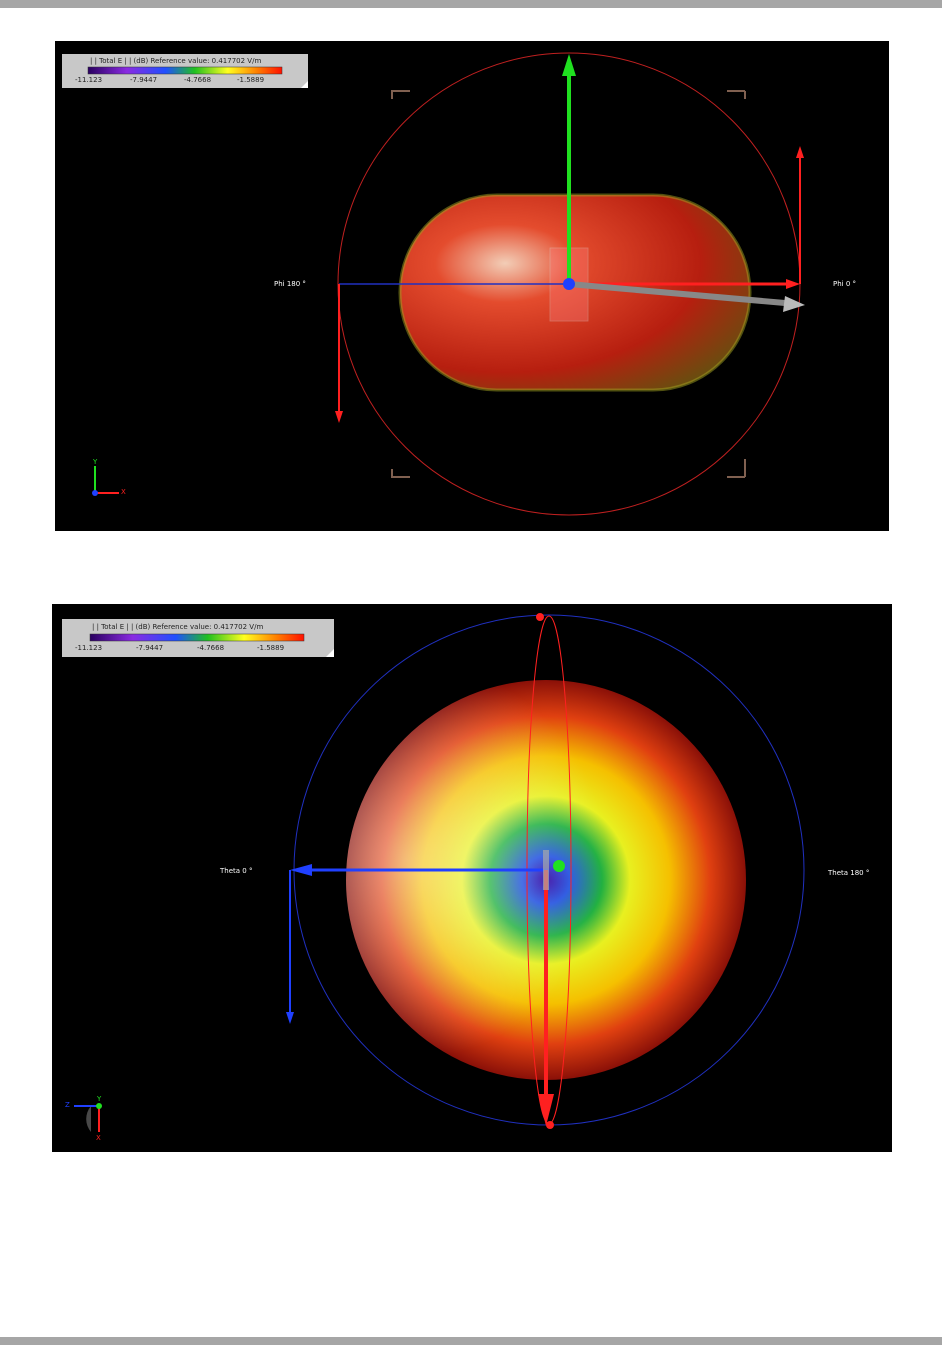 This screenshot has height=1345, width=942. Describe the element at coordinates (844, 284) in the screenshot. I see `right-label: Phi 0 °` at that location.